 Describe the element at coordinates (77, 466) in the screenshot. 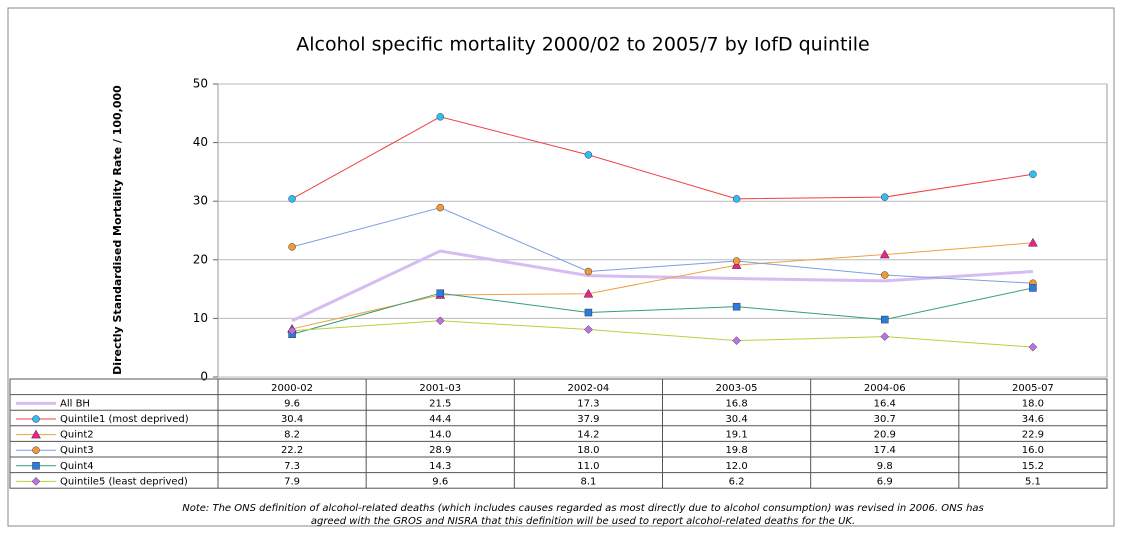

I see `legend-label: Quint4` at that location.